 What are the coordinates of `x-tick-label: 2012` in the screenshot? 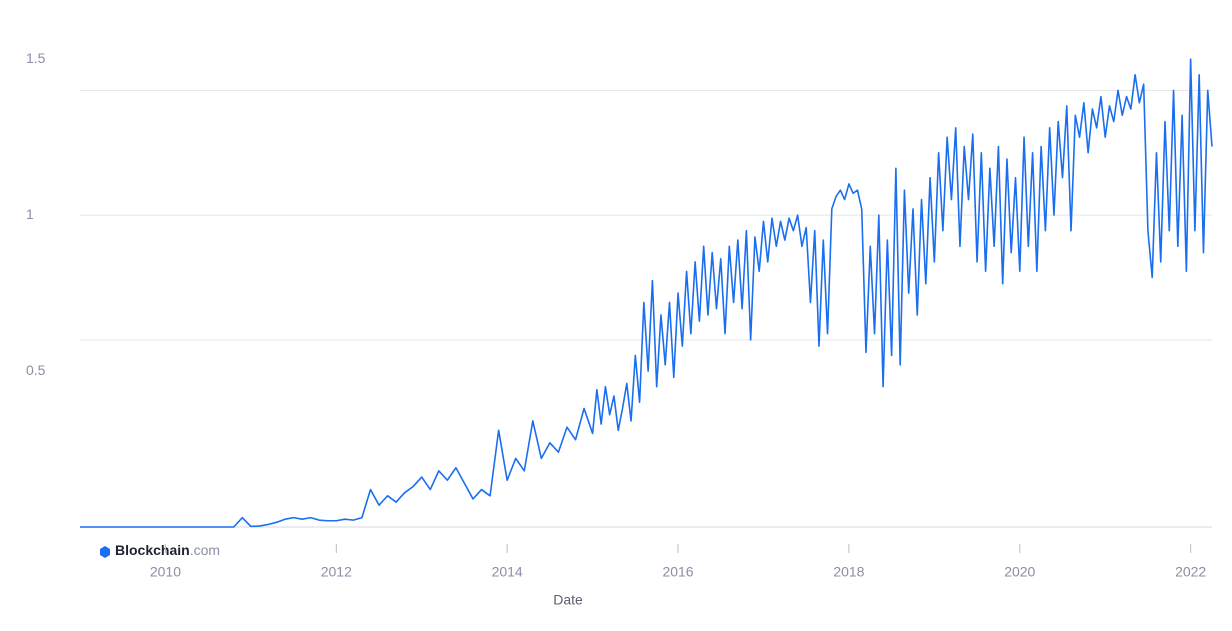 It's located at (336, 572).